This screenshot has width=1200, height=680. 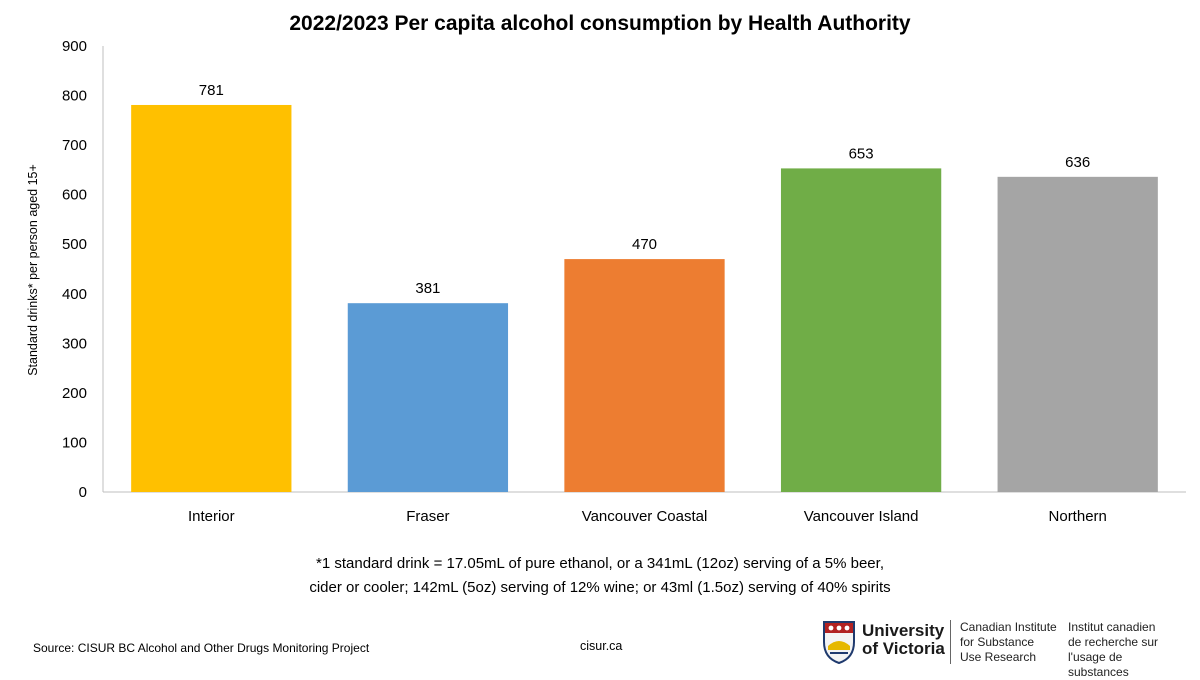 I want to click on uvic-name-line-2: of Victoria, so click(x=903, y=648).